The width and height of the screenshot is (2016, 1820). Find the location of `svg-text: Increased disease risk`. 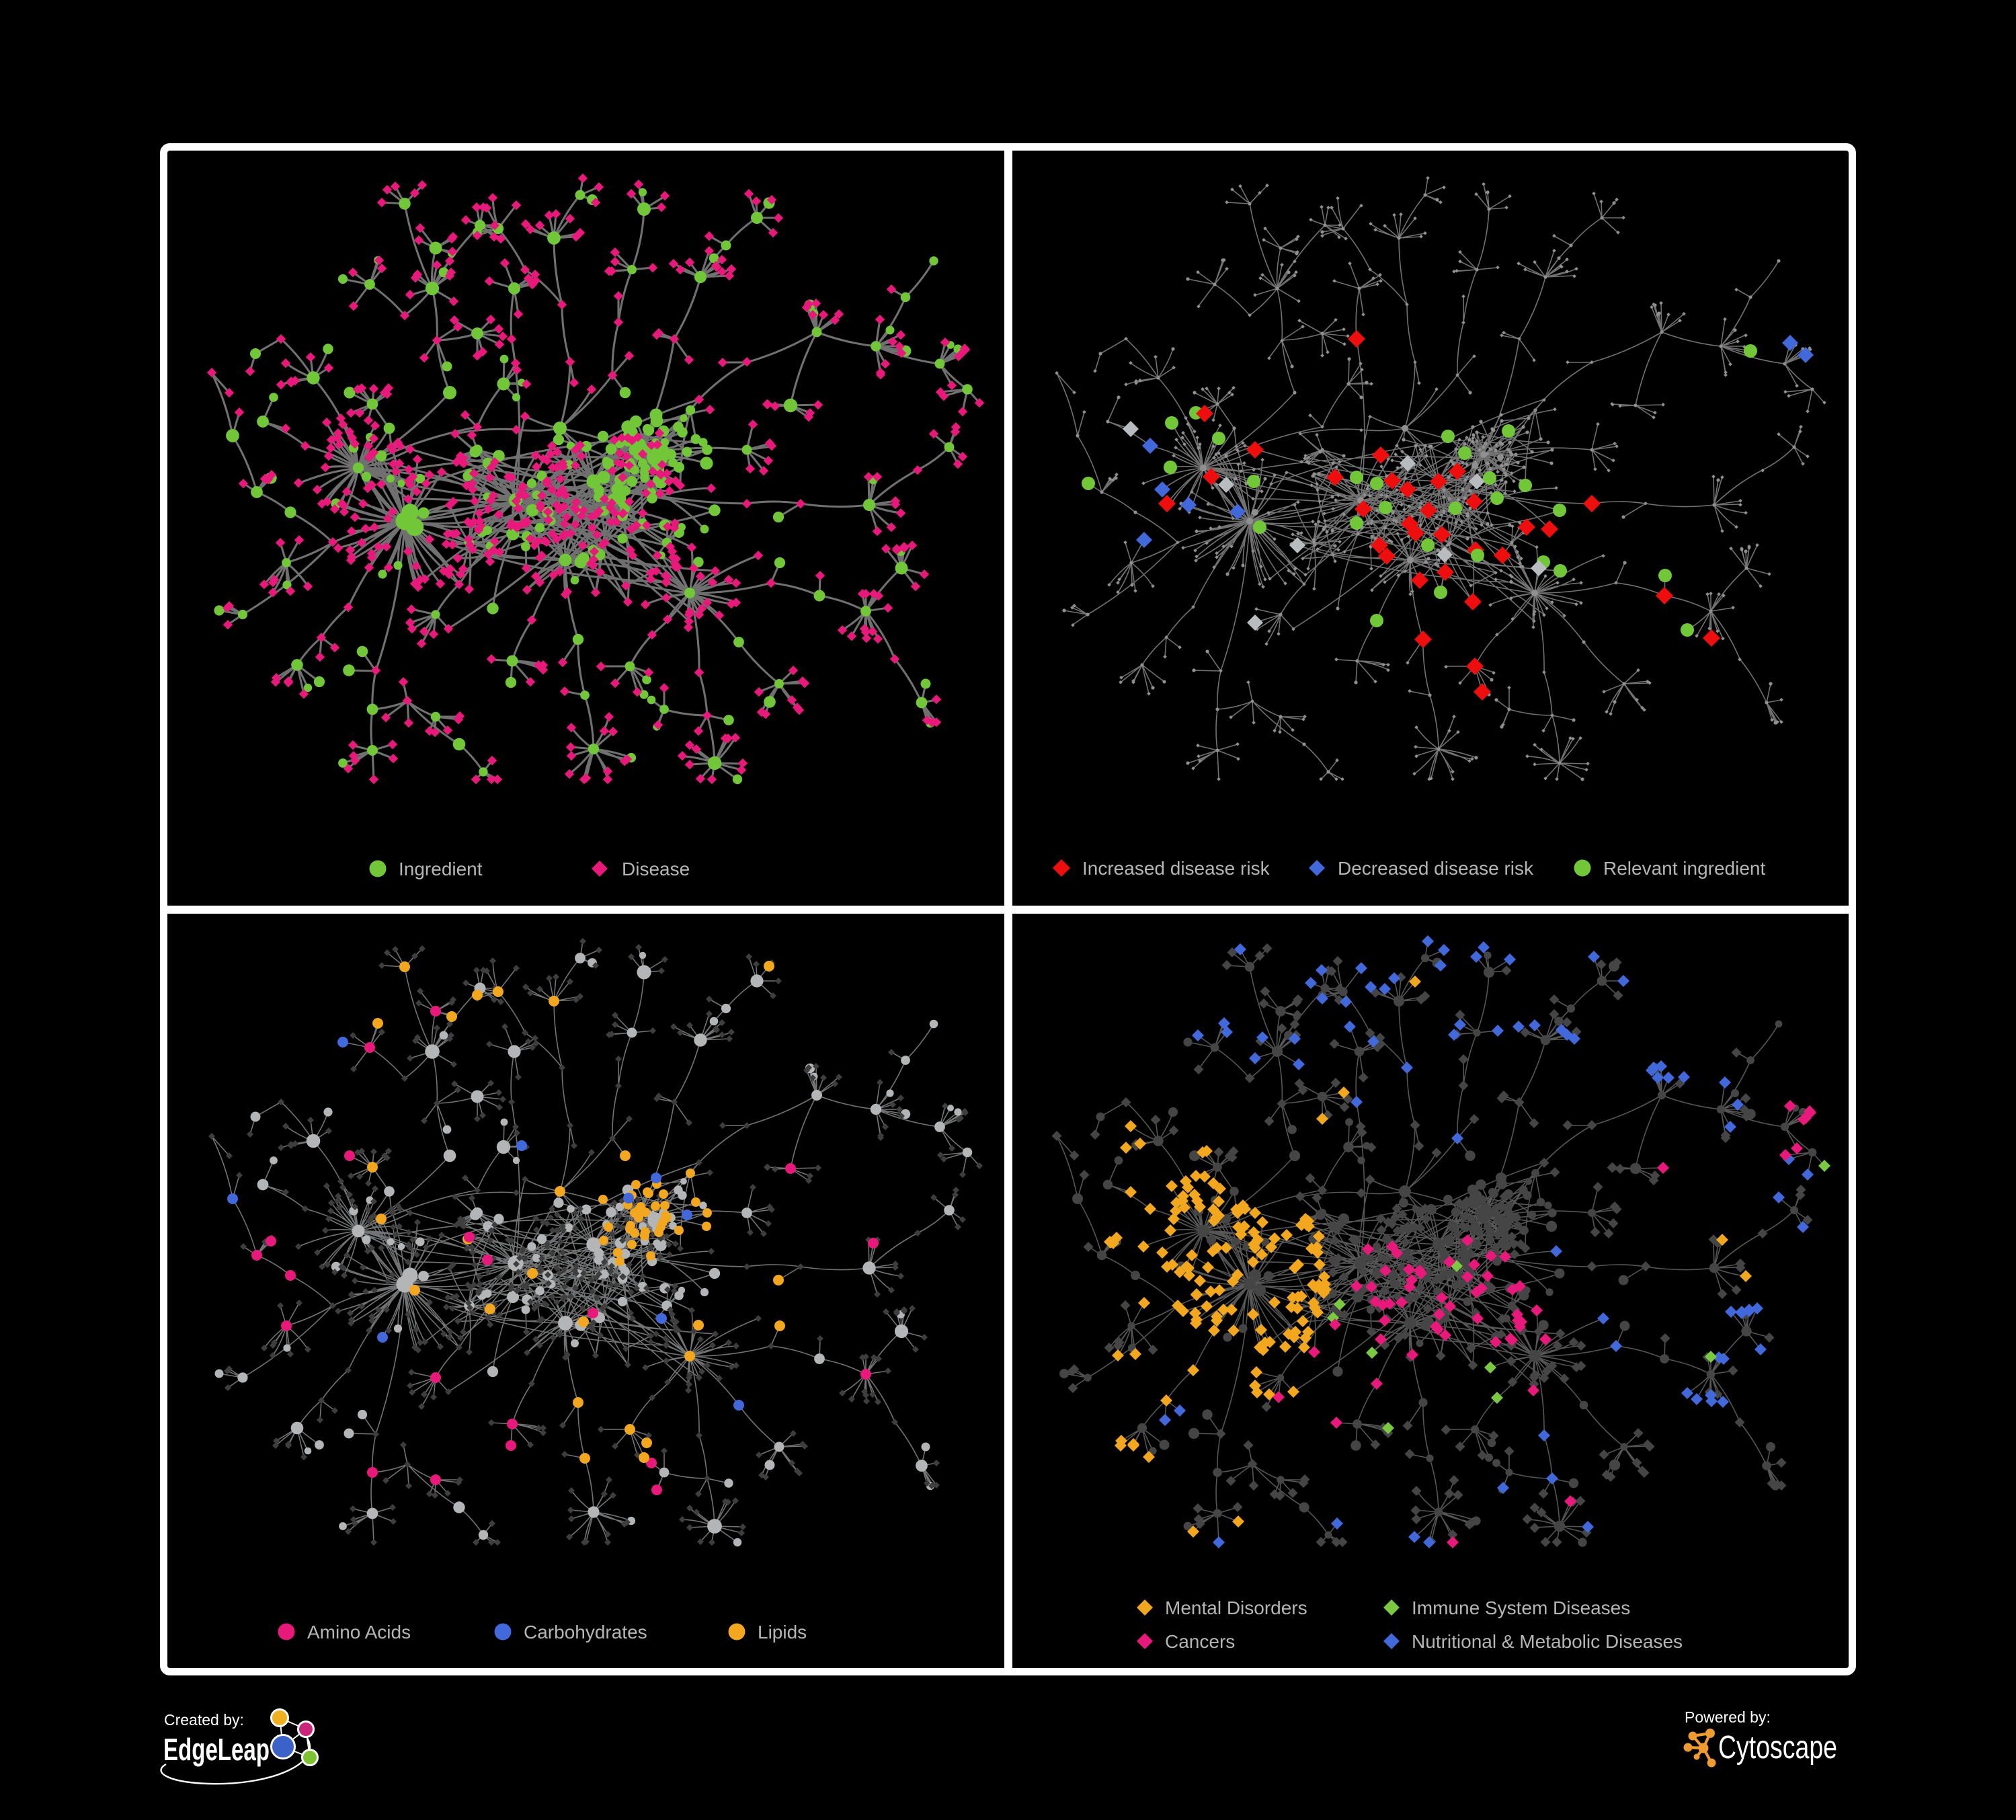

svg-text: Increased disease risk is located at coordinates (1176, 868).